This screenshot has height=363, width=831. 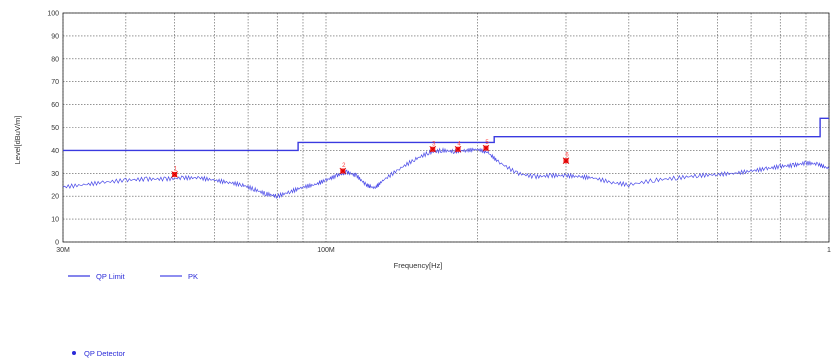 I want to click on x-tick-label: 100M, so click(x=326, y=250).